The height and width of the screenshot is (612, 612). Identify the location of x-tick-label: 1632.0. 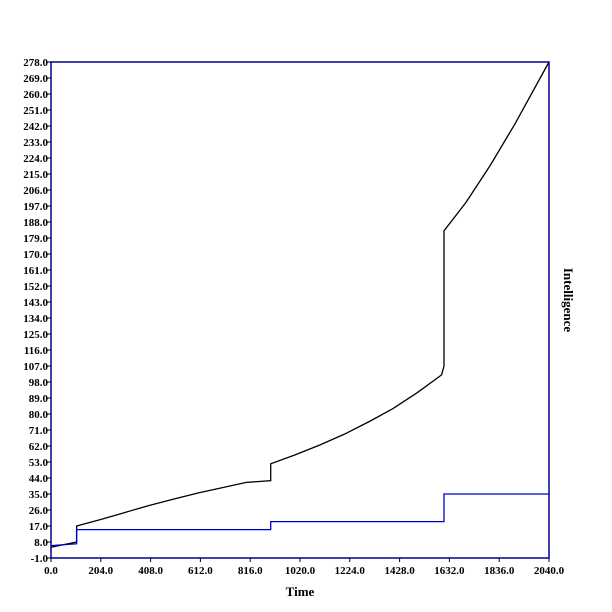
(449, 571).